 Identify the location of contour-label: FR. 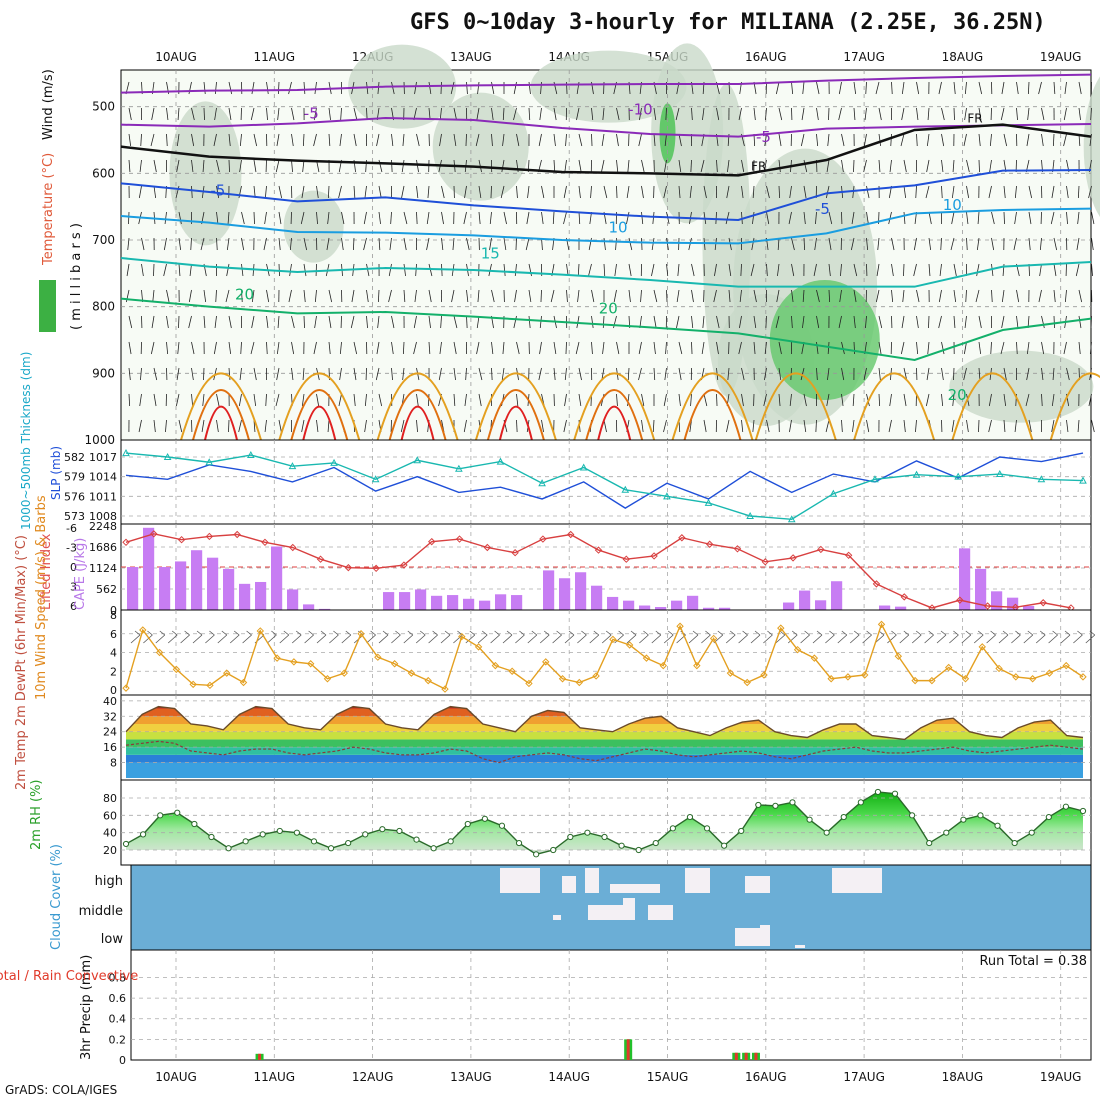
(974, 119).